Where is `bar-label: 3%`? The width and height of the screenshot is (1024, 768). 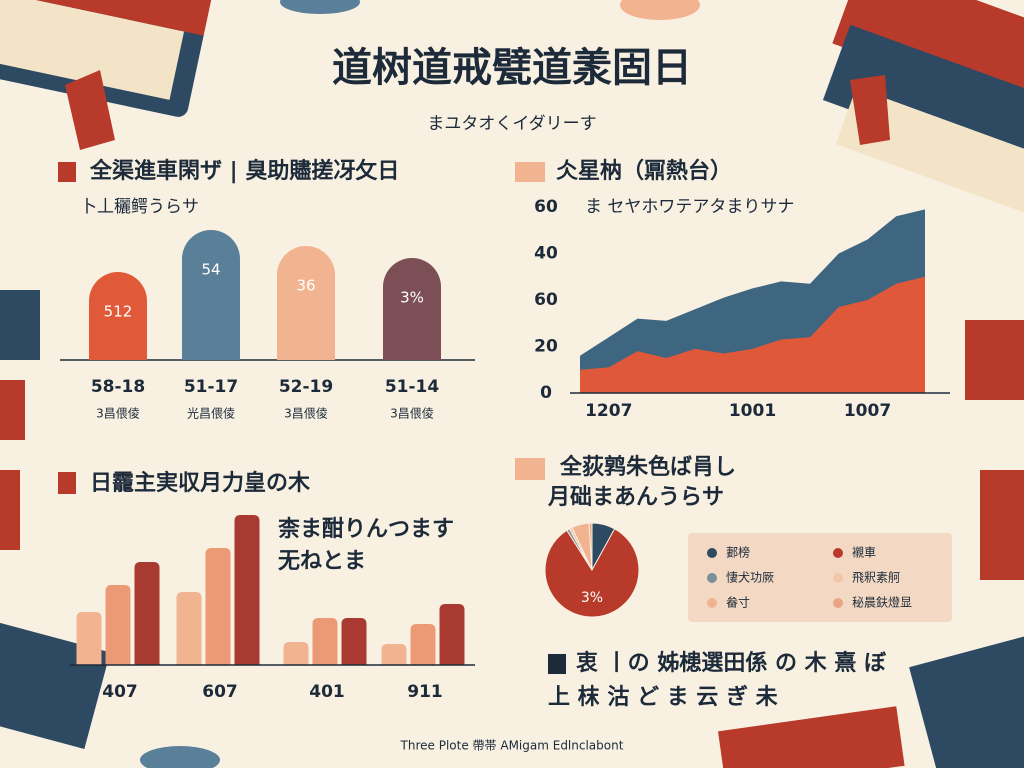
bar-label: 3% is located at coordinates (412, 298).